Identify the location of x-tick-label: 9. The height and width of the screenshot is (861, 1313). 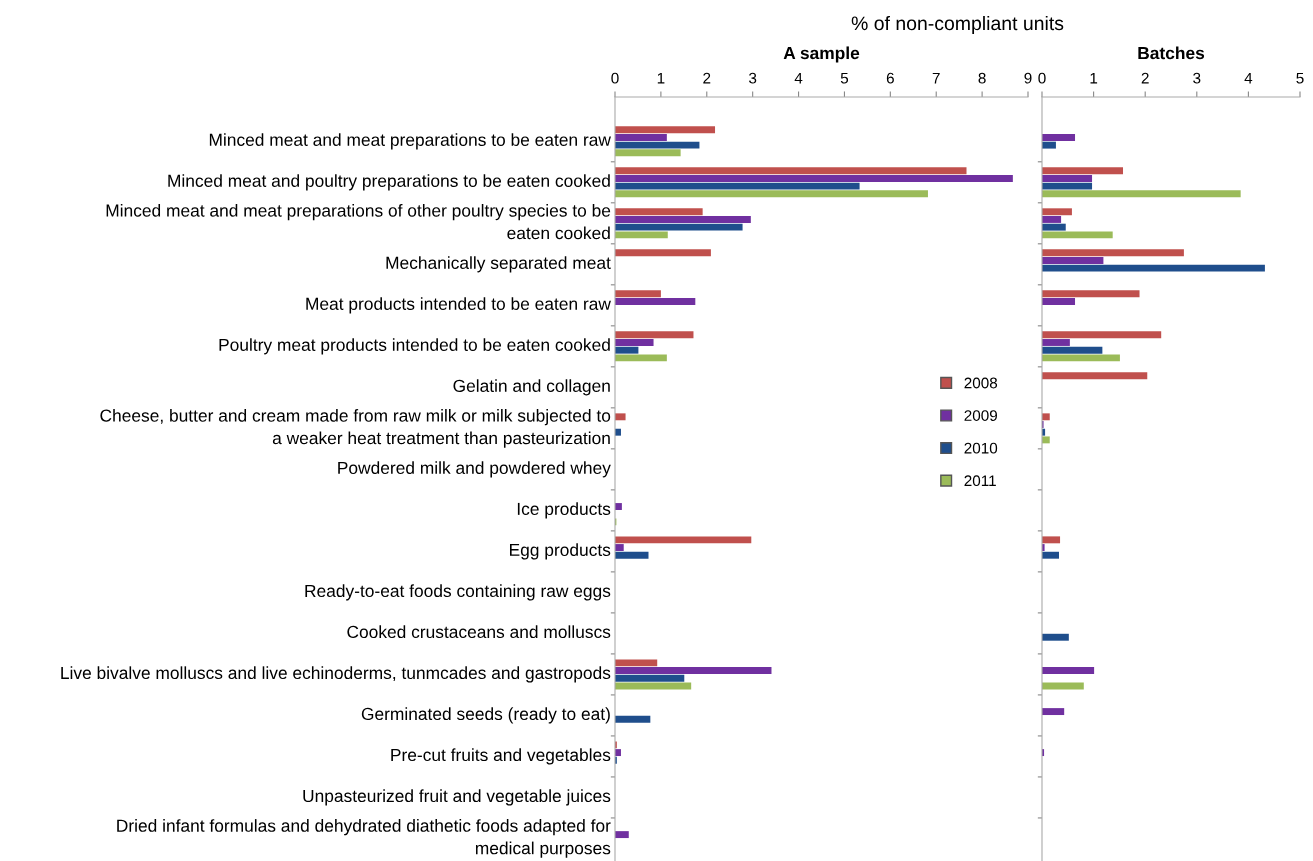
(1028, 78).